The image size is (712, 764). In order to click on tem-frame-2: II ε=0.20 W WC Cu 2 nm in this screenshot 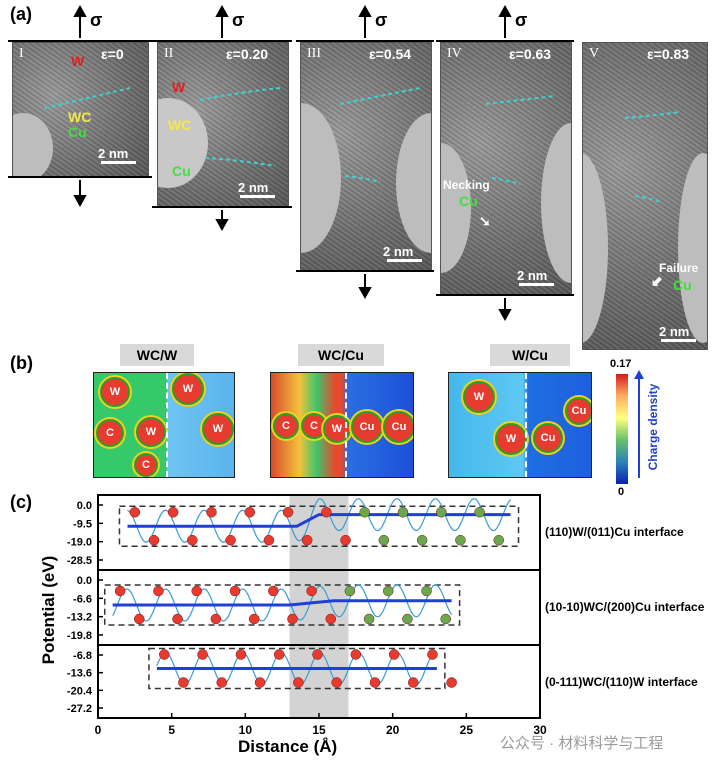, I will do `click(223, 125)`.